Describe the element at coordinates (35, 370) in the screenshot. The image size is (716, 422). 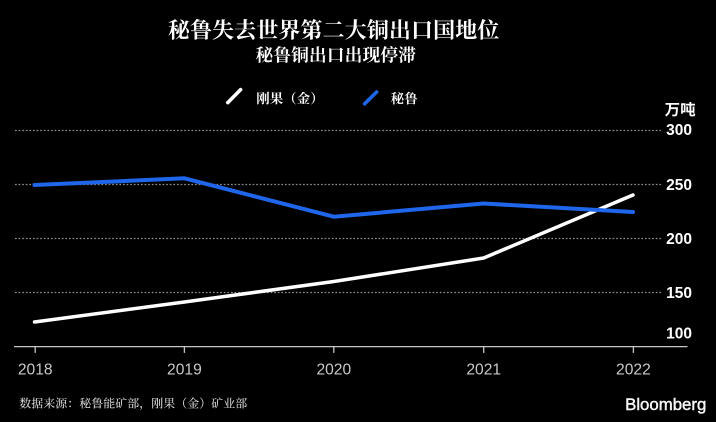
I see `svg-text: 2018` at that location.